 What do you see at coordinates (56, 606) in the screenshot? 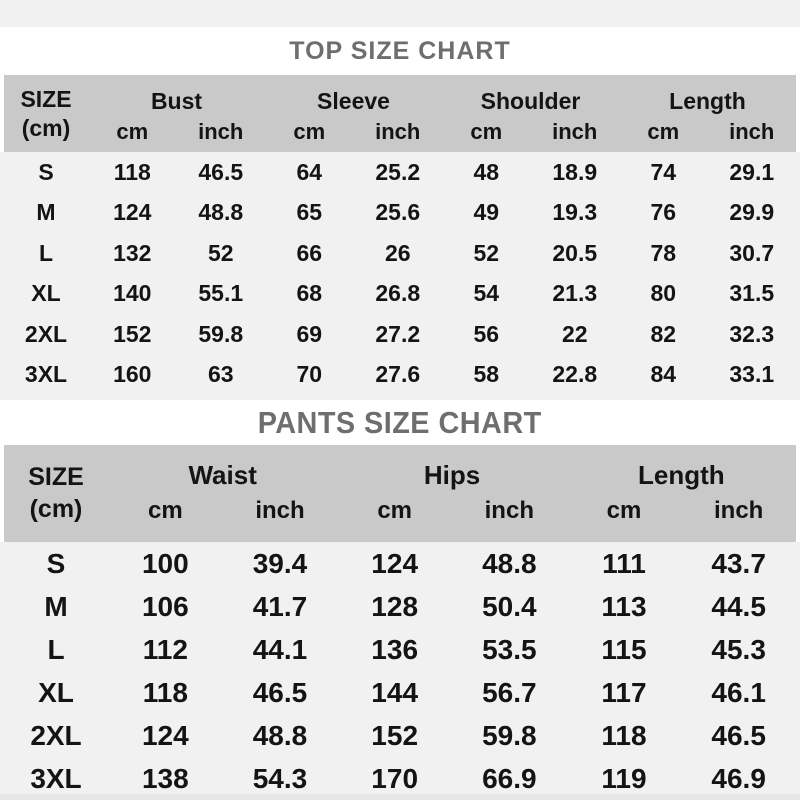
I see `size-value: M` at bounding box center [56, 606].